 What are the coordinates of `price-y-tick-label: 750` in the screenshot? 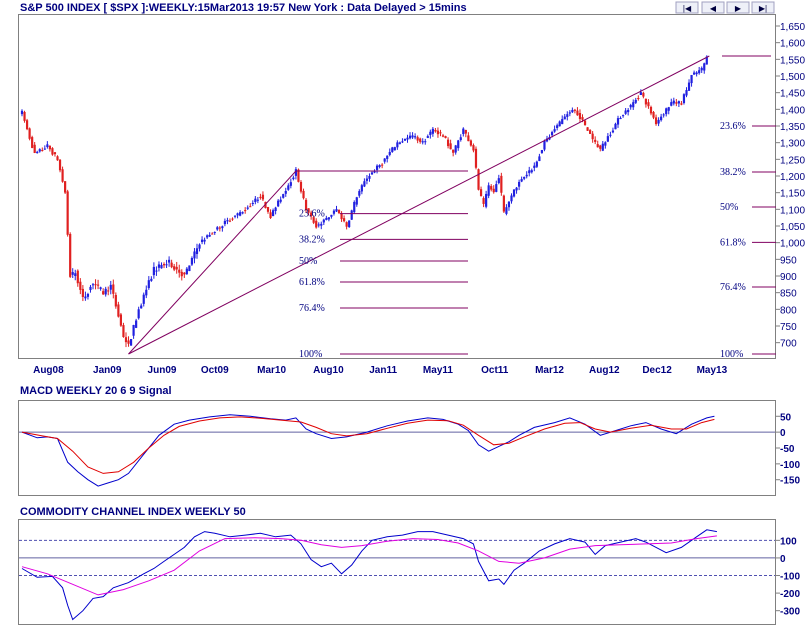 It's located at (788, 327).